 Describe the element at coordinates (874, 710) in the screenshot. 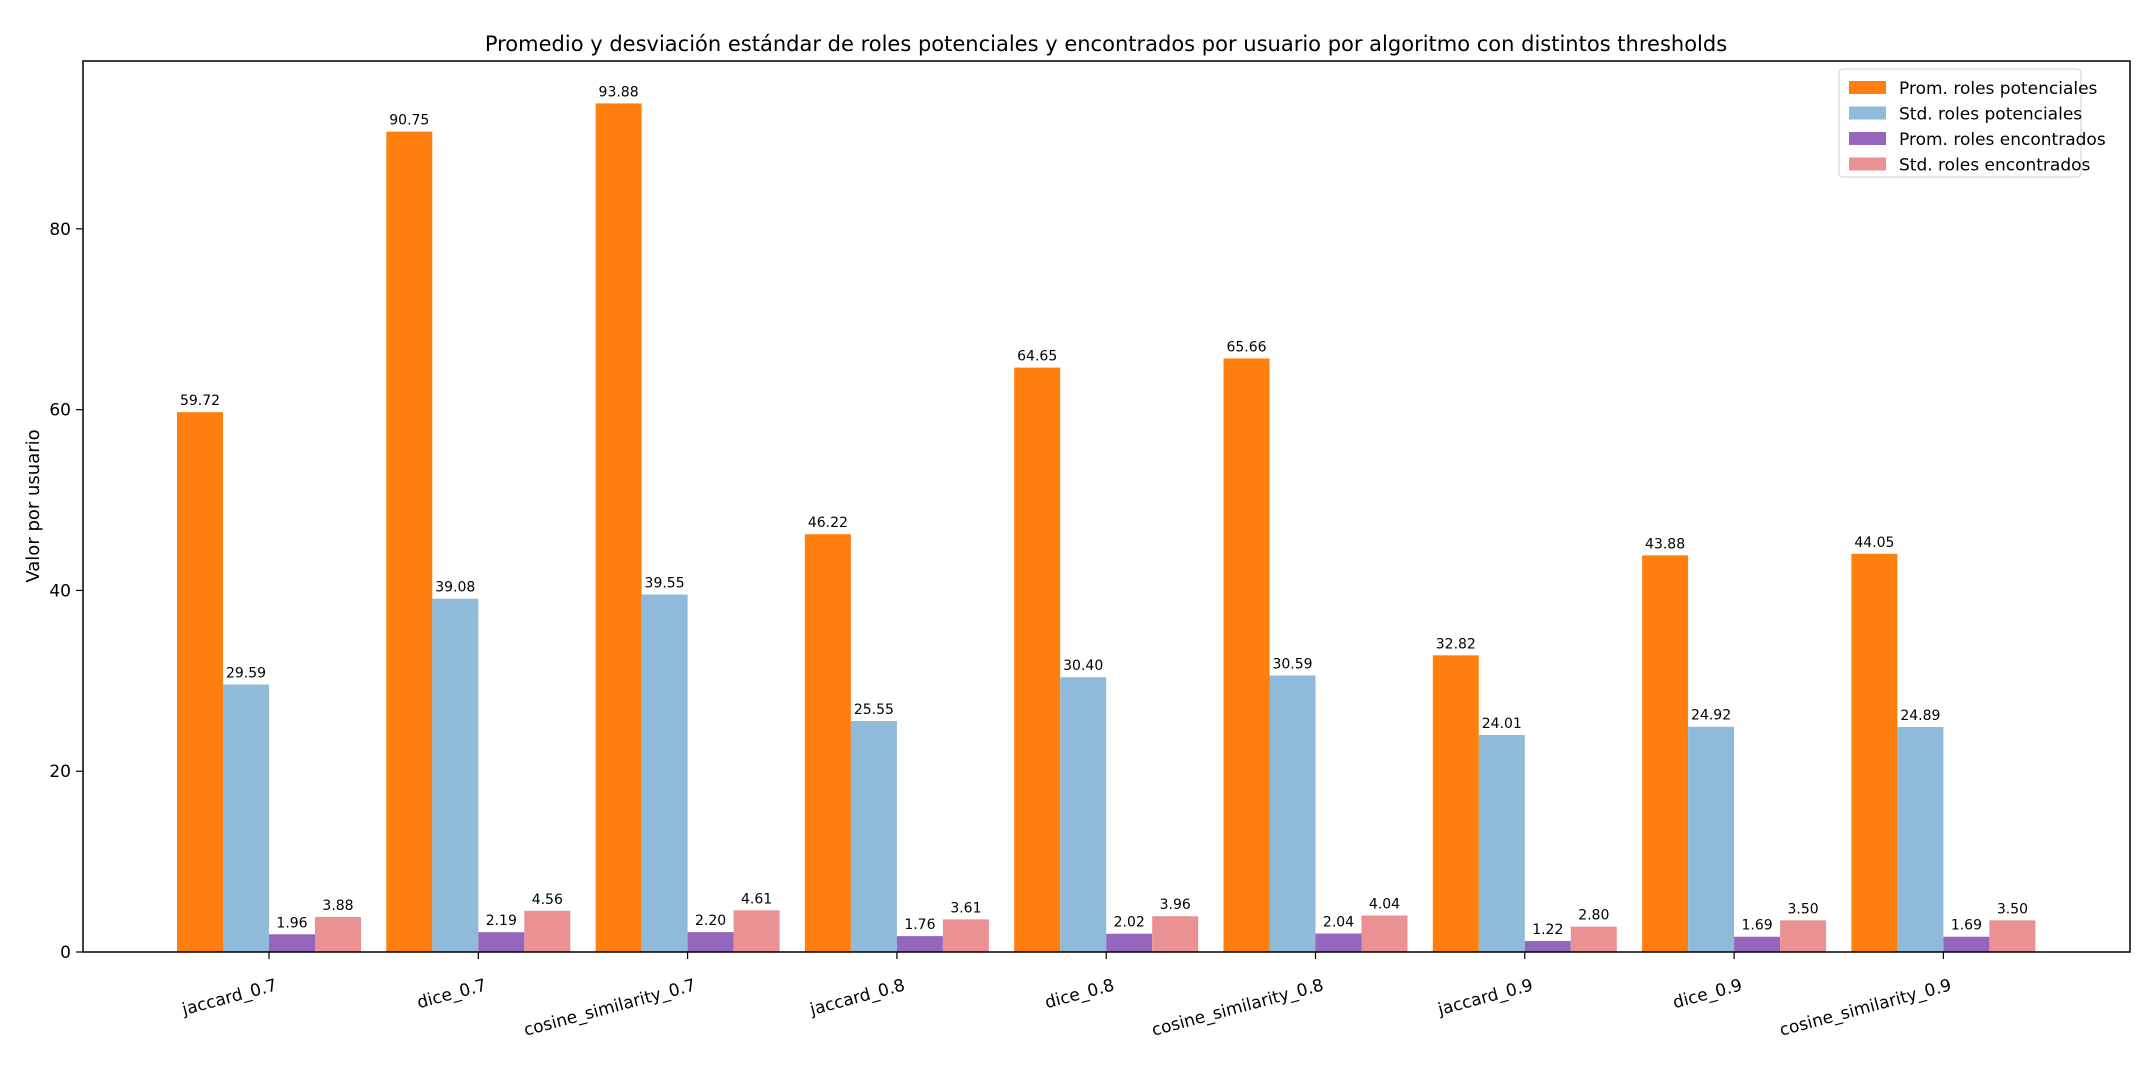

I see `bar-value-label: 25.55` at that location.